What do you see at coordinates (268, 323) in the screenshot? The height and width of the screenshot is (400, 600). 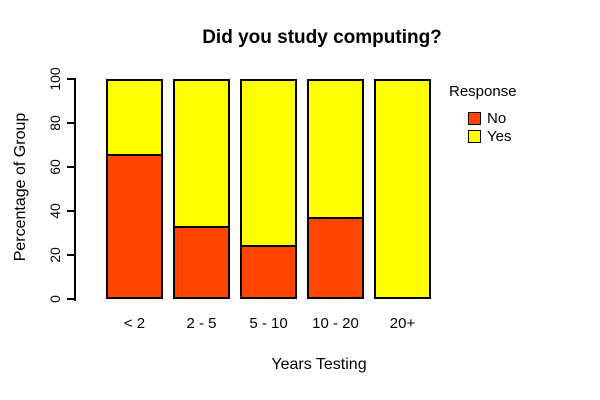 I see `x-tick-label: 5 - 10` at bounding box center [268, 323].